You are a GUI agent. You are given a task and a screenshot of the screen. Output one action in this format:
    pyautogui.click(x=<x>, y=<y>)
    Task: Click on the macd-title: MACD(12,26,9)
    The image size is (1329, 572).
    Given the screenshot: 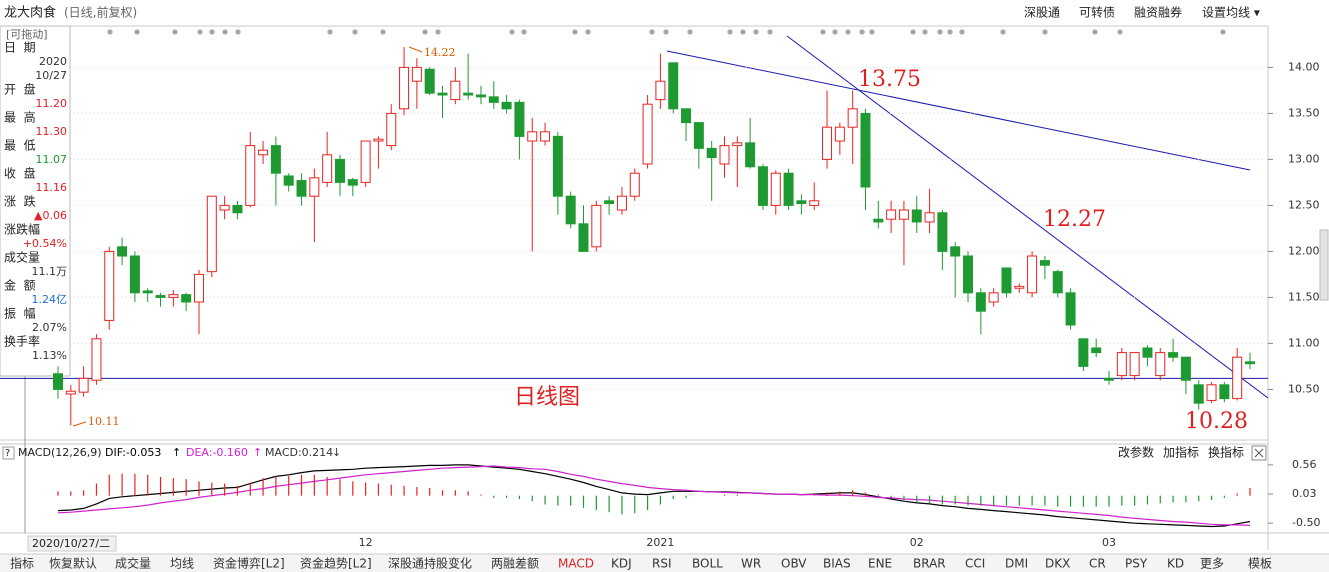 What is the action you would take?
    pyautogui.click(x=60, y=452)
    